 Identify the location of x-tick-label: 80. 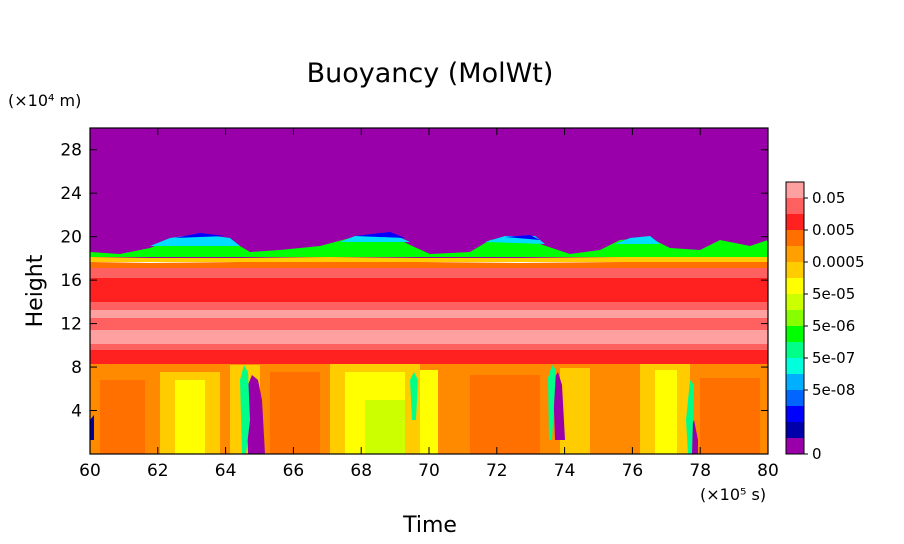
(768, 471).